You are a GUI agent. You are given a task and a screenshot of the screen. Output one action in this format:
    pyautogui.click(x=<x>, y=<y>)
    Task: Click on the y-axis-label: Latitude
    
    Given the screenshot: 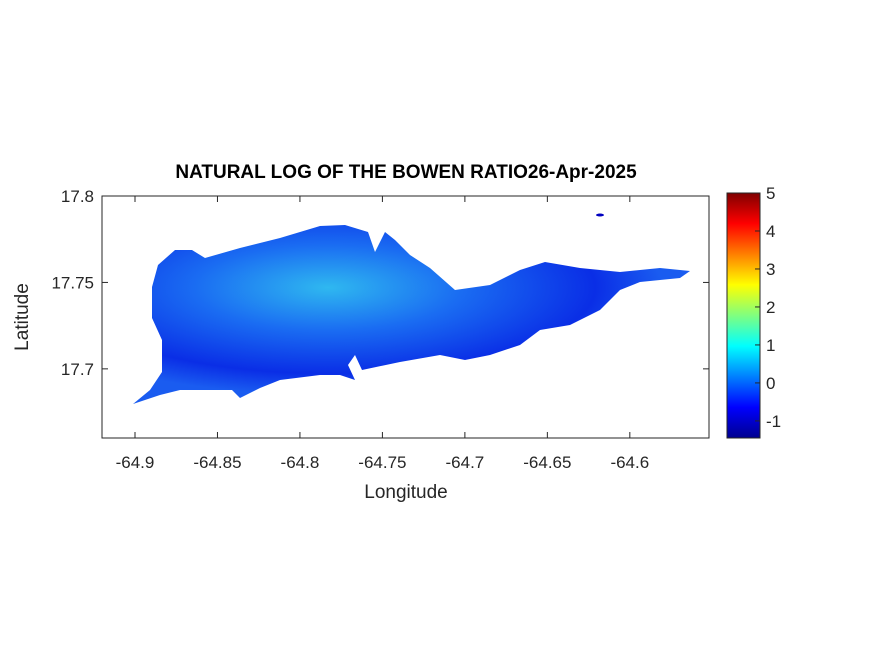 What is the action you would take?
    pyautogui.click(x=22, y=317)
    